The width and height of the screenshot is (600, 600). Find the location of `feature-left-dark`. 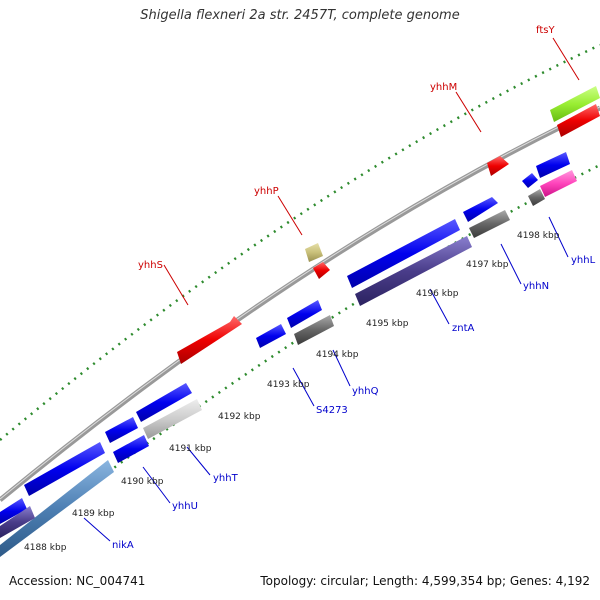

feature-left-dark is located at coordinates (17, 522).